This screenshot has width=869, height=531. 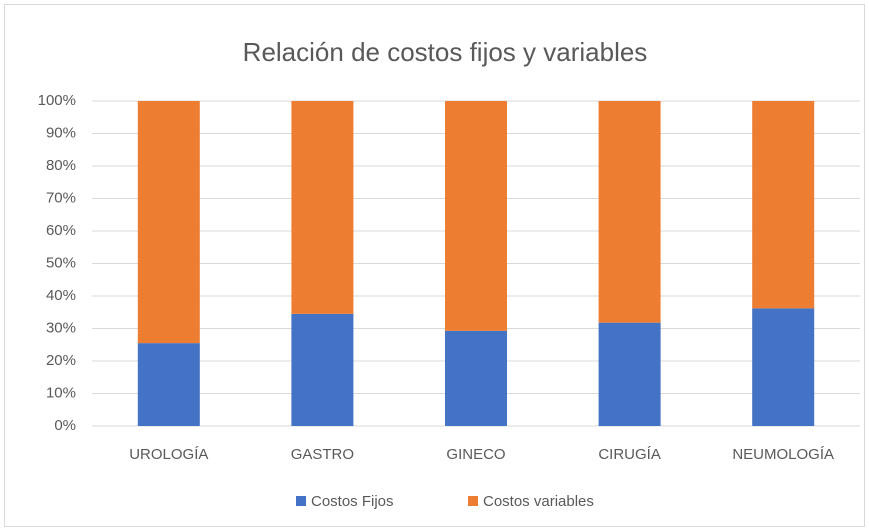 I want to click on y-tick-label: 0%, so click(x=65, y=425).